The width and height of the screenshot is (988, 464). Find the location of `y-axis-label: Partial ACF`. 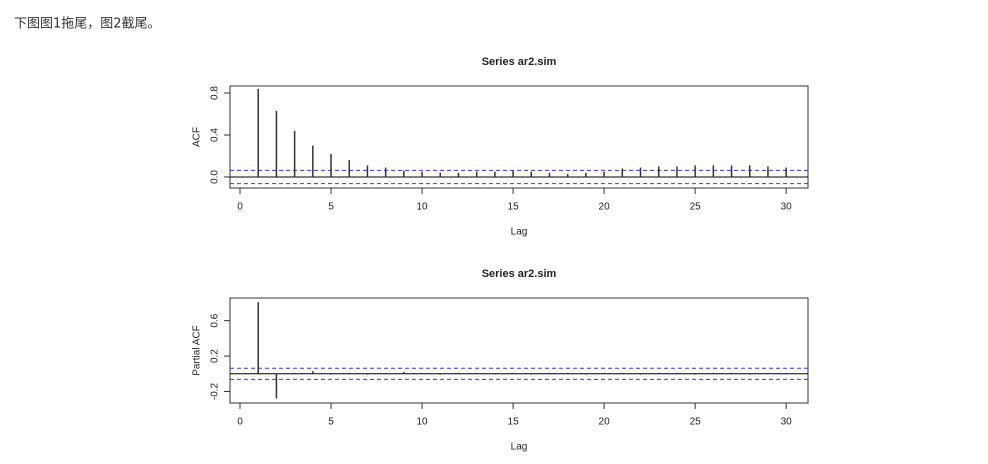

y-axis-label: Partial ACF is located at coordinates (197, 350).